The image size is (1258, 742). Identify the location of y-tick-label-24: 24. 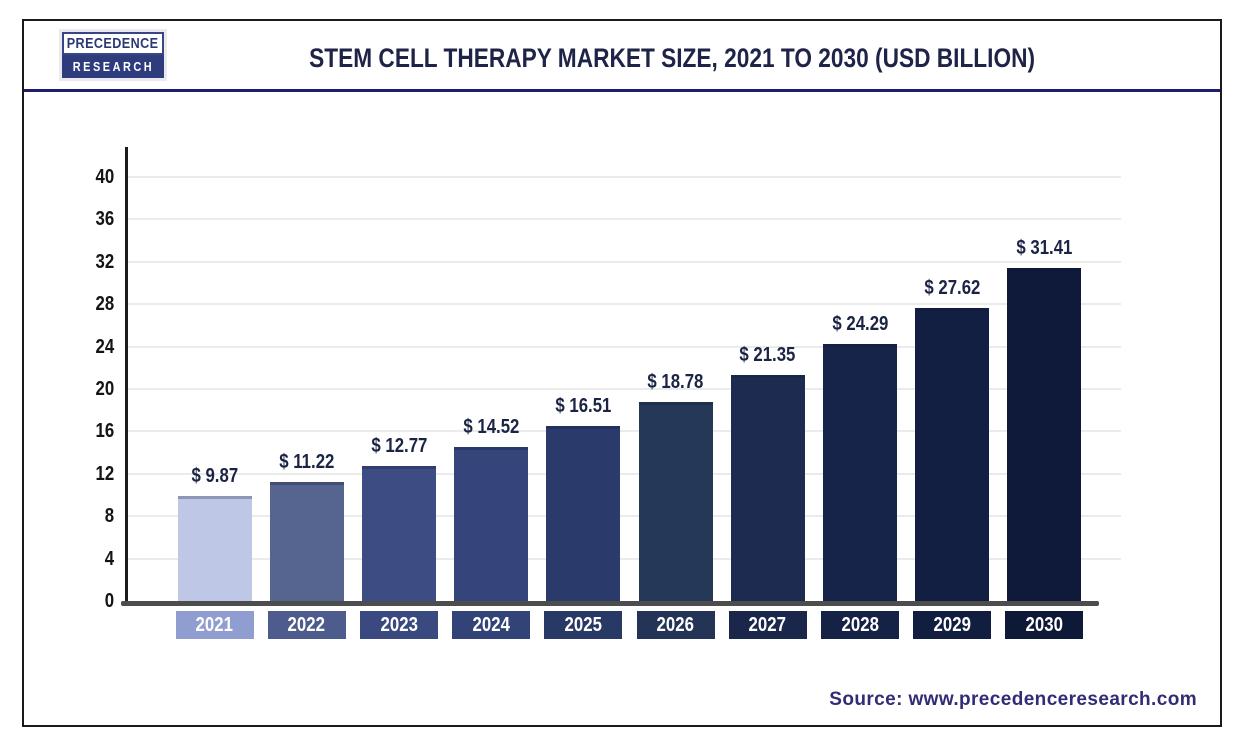
(83, 347).